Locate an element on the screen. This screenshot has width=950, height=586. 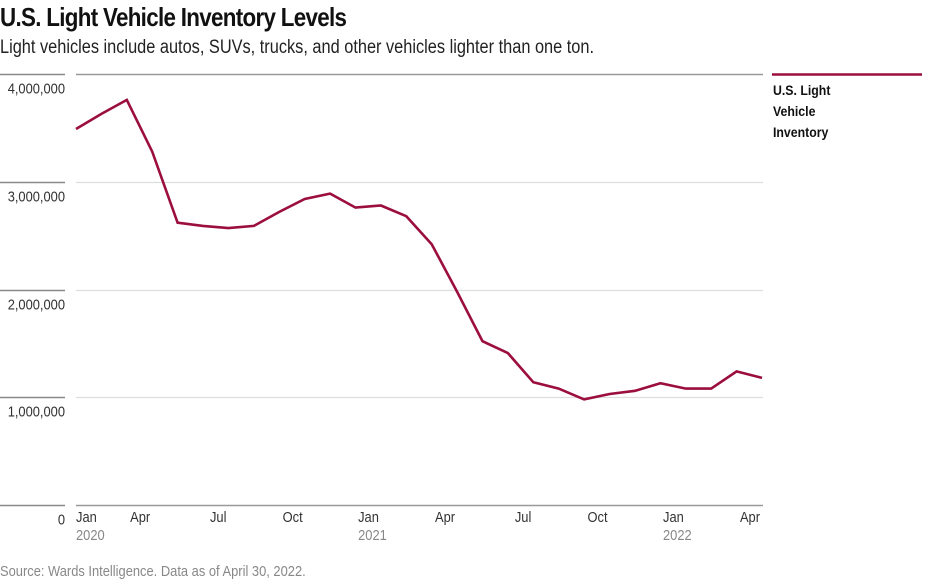
legend-label-line: Vehicle is located at coordinates (794, 111).